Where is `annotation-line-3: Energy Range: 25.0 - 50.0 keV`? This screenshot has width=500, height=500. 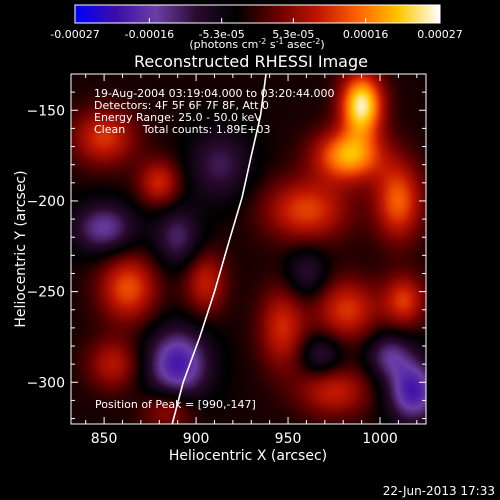 annotation-line-3: Energy Range: 25.0 - 50.0 keV is located at coordinates (178, 117).